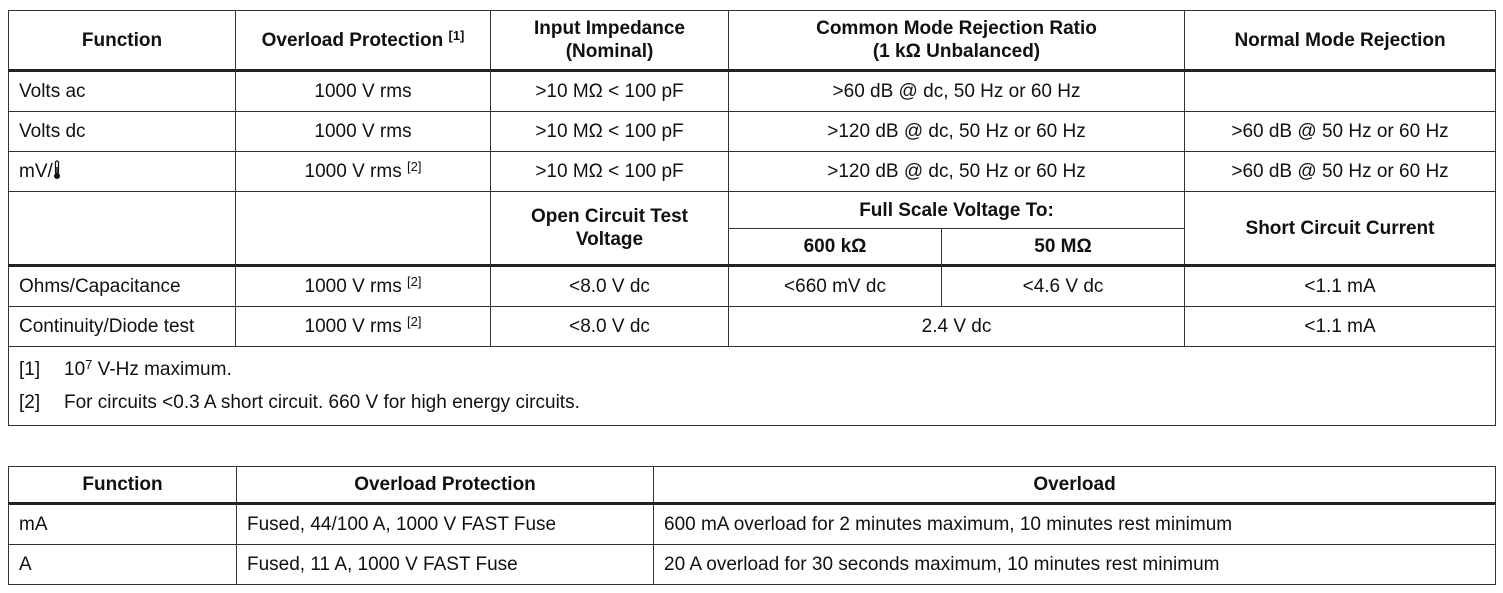  Describe the element at coordinates (609, 216) in the screenshot. I see `text: Open Circuit Test` at that location.